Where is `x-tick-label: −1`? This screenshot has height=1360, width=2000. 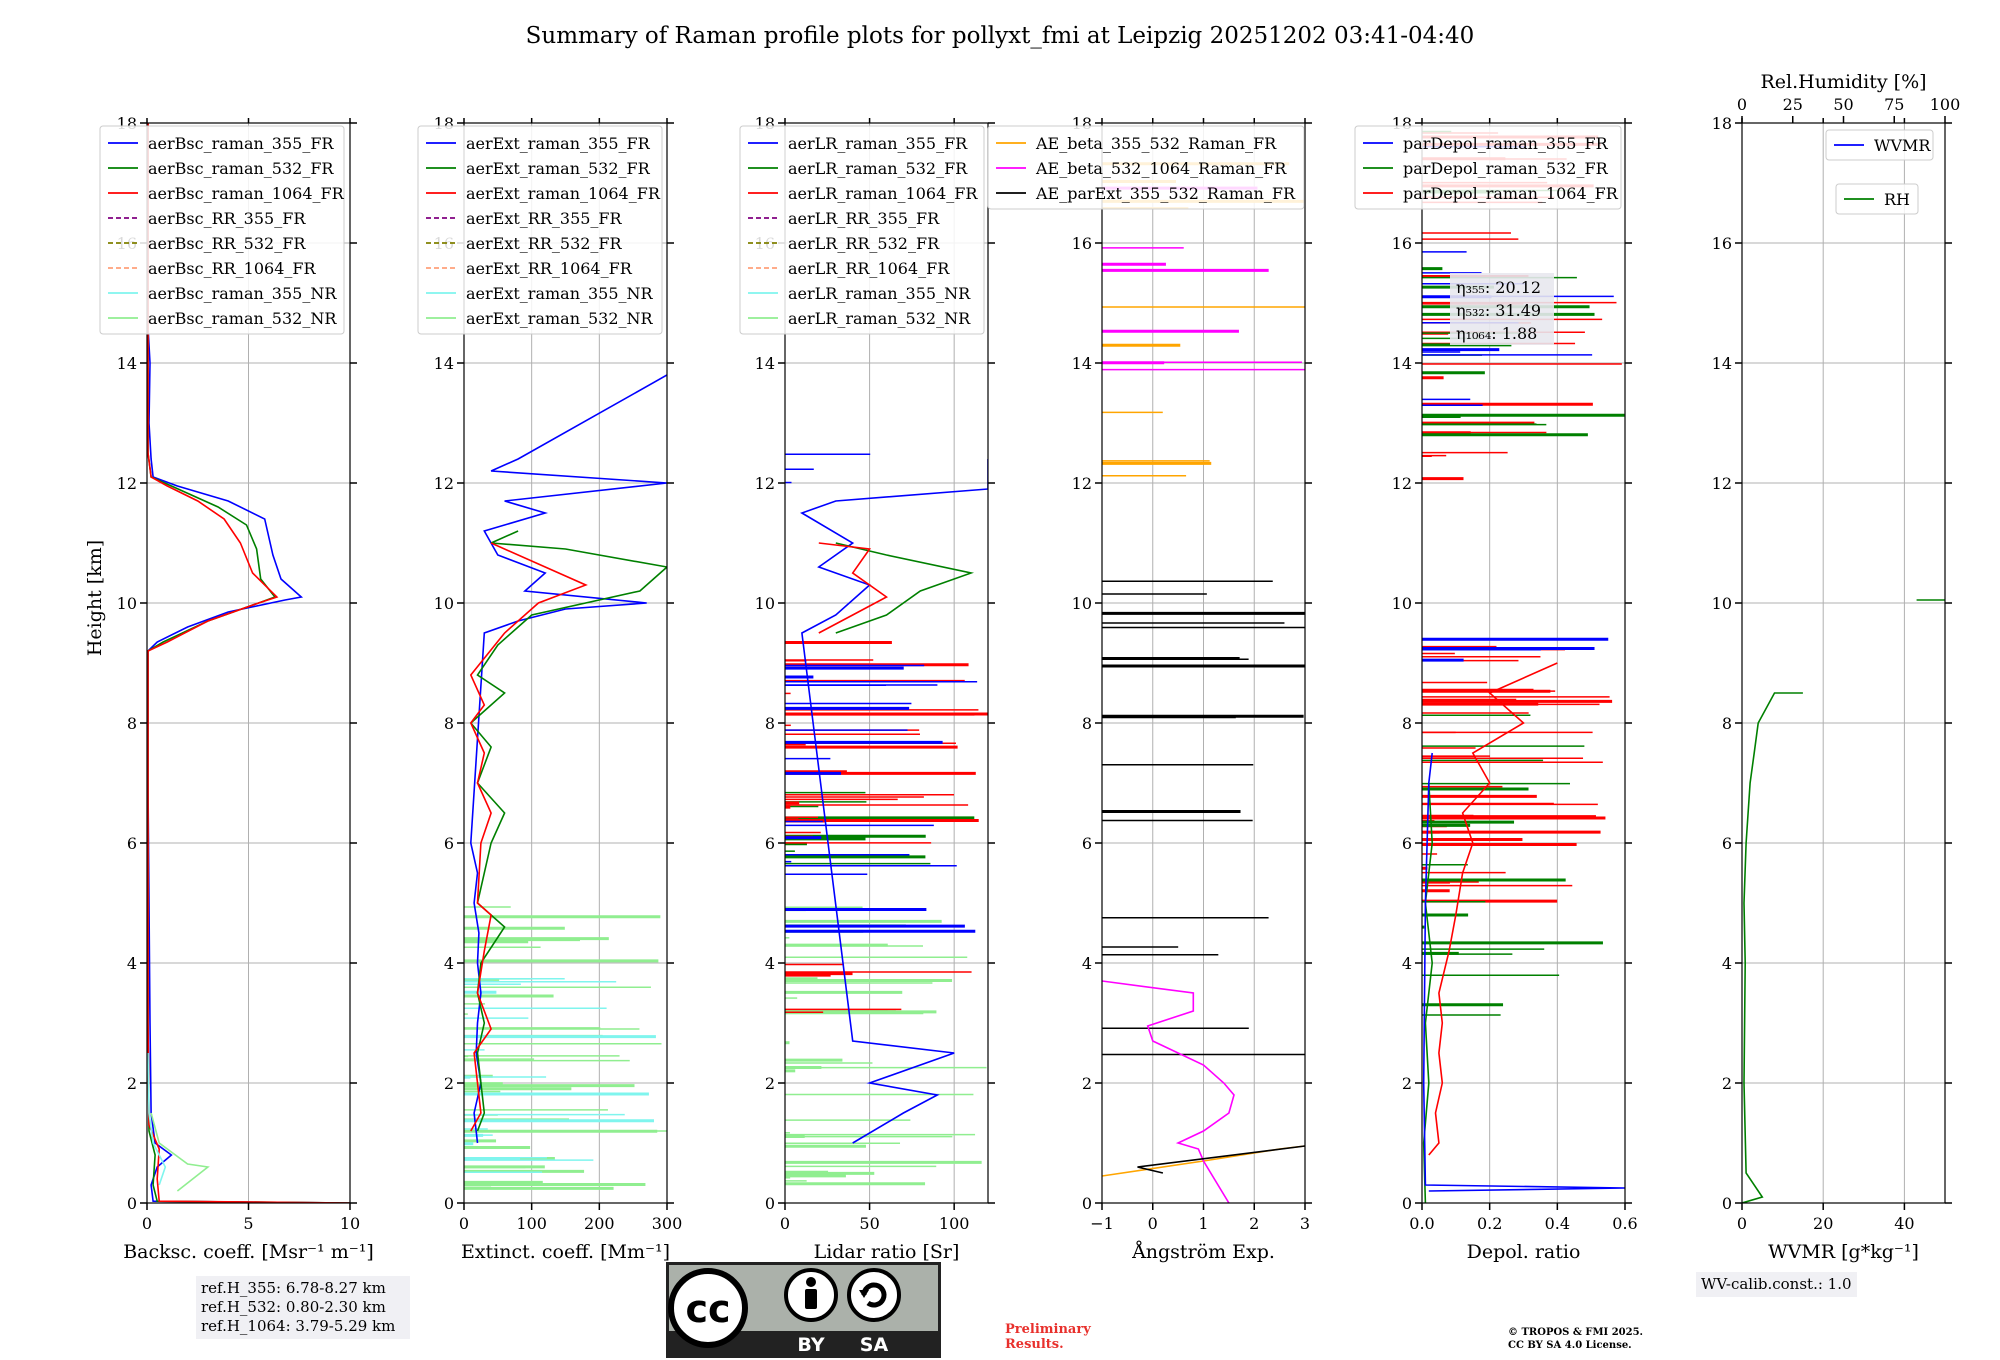
x-tick-label: −1 is located at coordinates (1102, 1223).